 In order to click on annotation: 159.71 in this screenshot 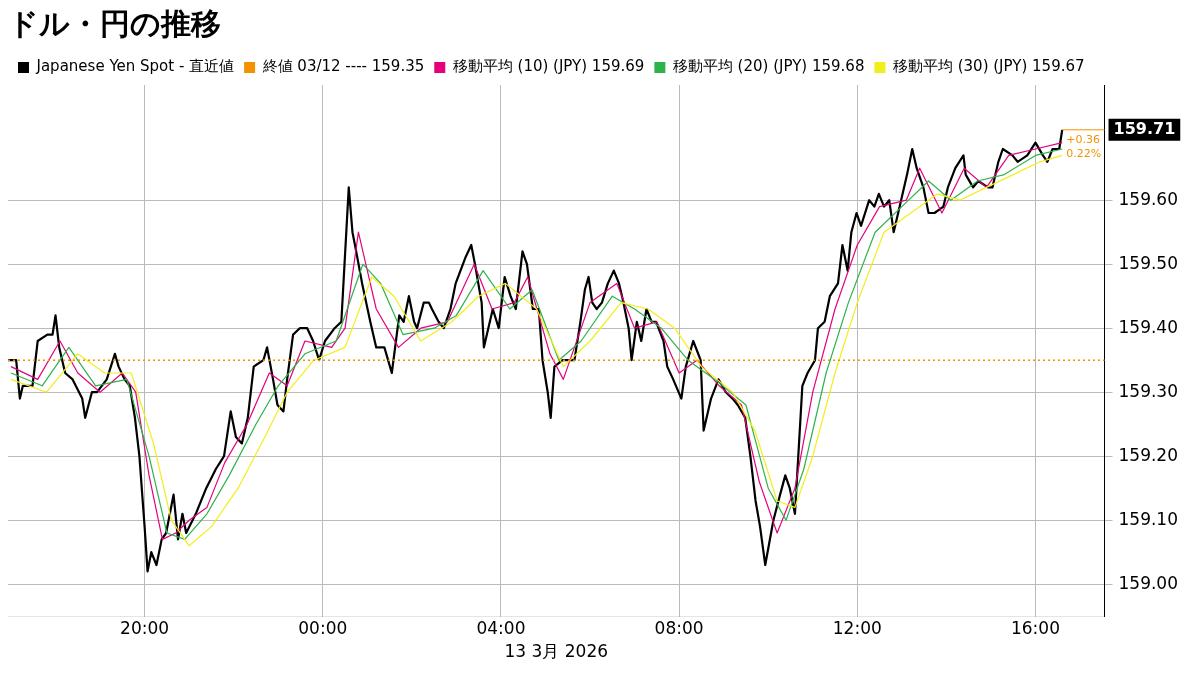, I will do `click(1144, 128)`.